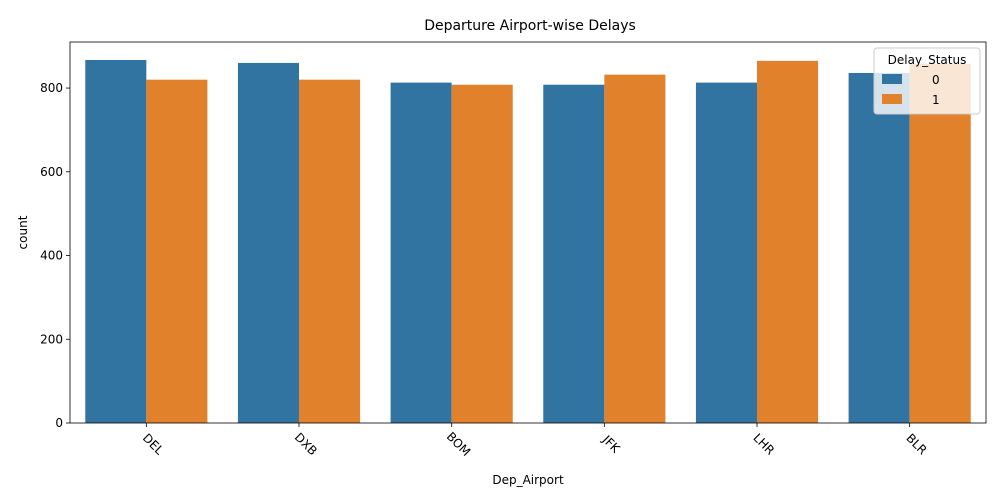 The width and height of the screenshot is (1000, 500). What do you see at coordinates (763, 444) in the screenshot?
I see `x-tick-label: LHR` at bounding box center [763, 444].